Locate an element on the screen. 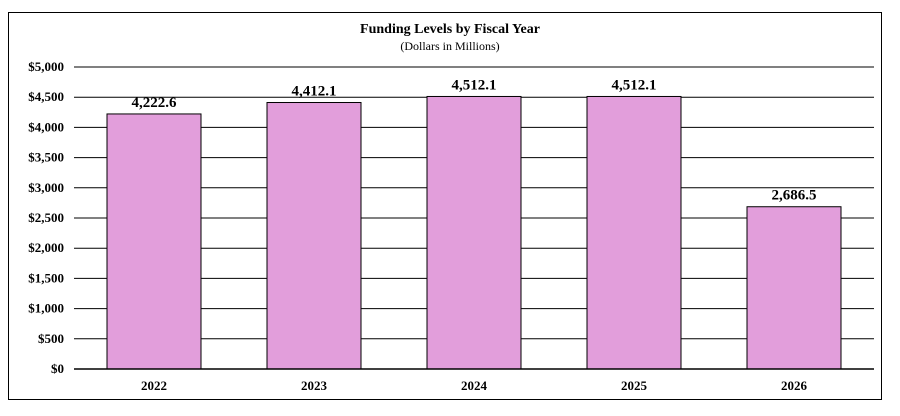 The height and width of the screenshot is (416, 900). y-tick-label: $0 is located at coordinates (57, 368).